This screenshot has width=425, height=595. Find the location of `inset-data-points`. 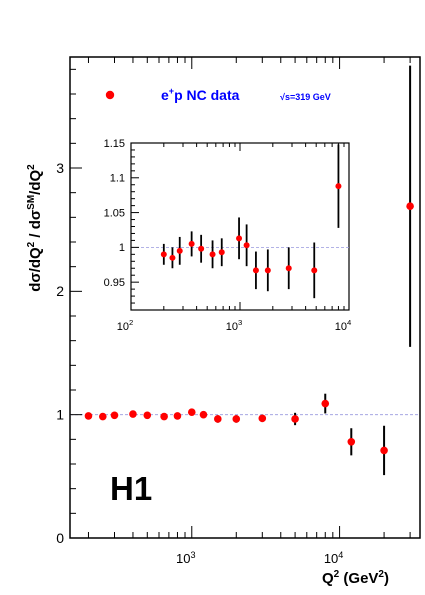

inset-data-points is located at coordinates (251, 221).